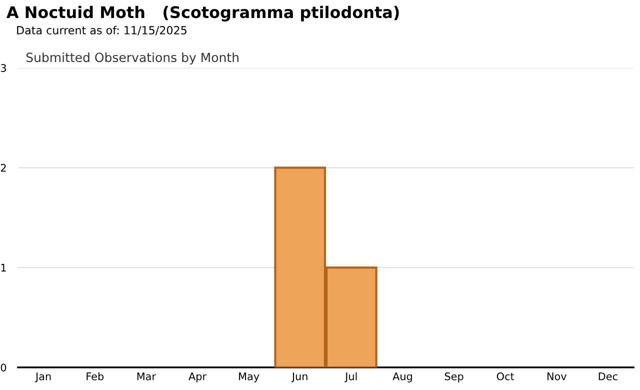 Image resolution: width=640 pixels, height=390 pixels. I want to click on x-tick-label: Jan, so click(43, 377).